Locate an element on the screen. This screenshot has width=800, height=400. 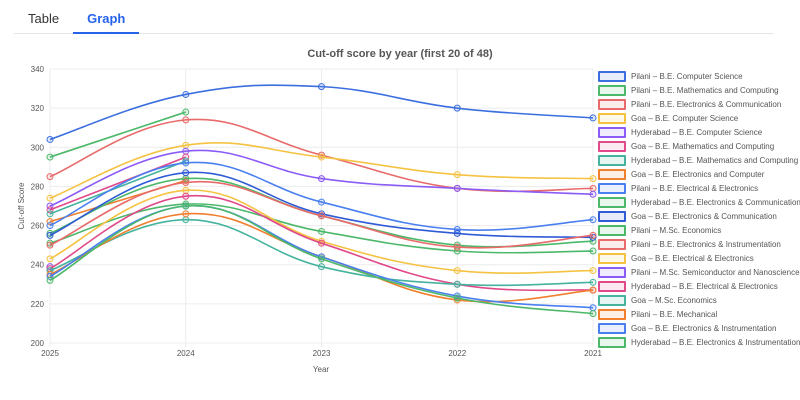
legend-item: Pilani – B.E. Computer Science is located at coordinates (699, 76).